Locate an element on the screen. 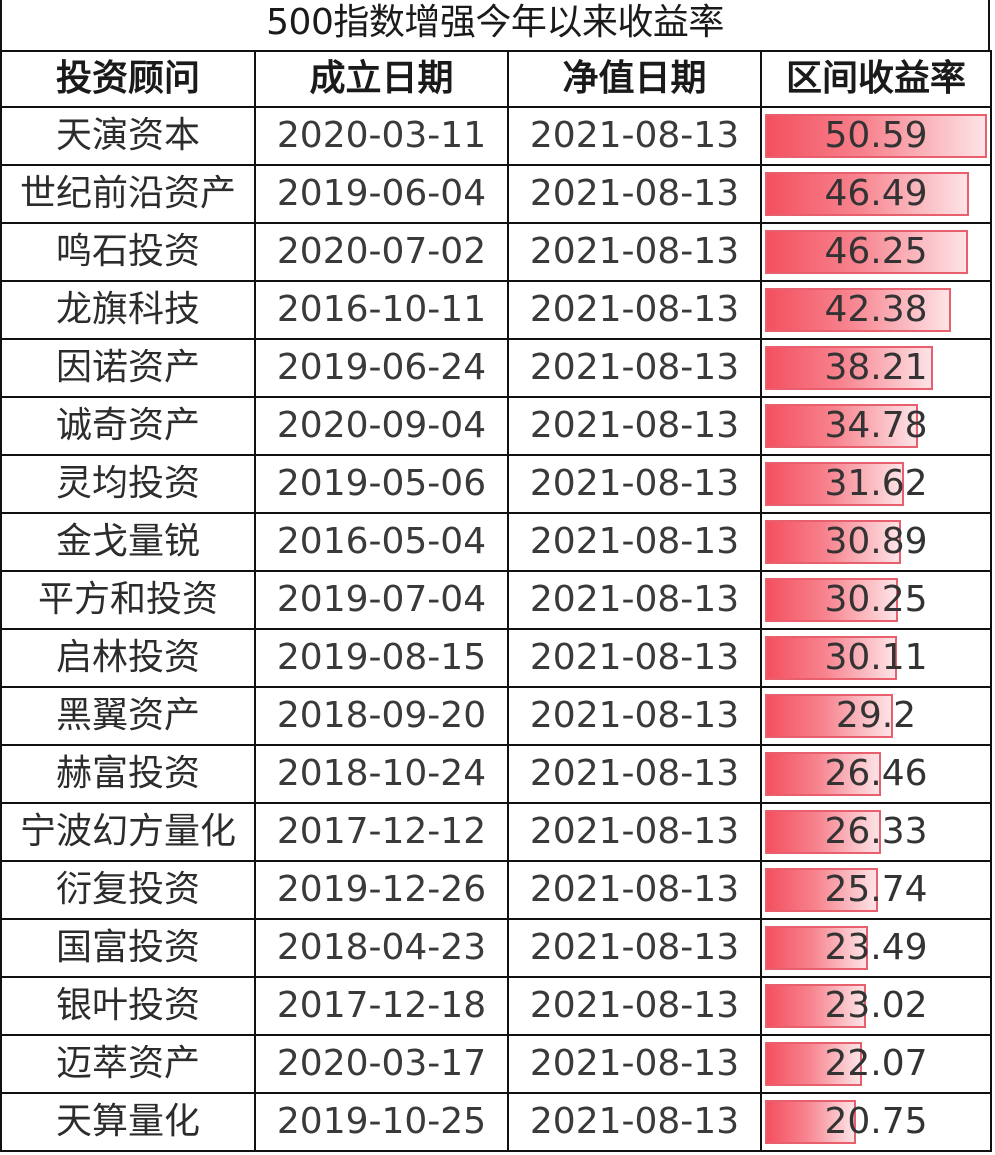 The image size is (995, 1155). return-cell: 34.78 is located at coordinates (876, 426).